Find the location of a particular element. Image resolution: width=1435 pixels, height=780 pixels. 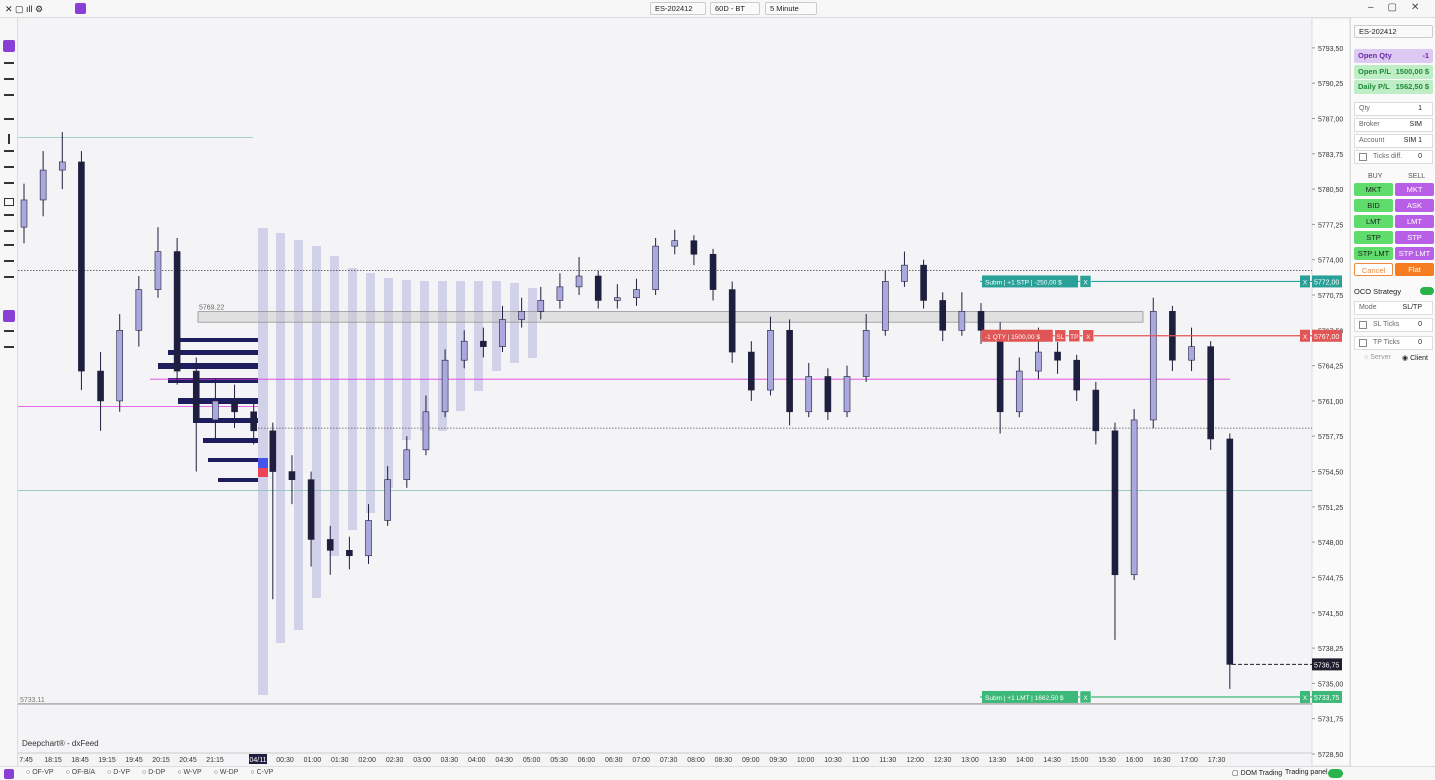

x-tick-label: 03:30 is located at coordinates (450, 760).